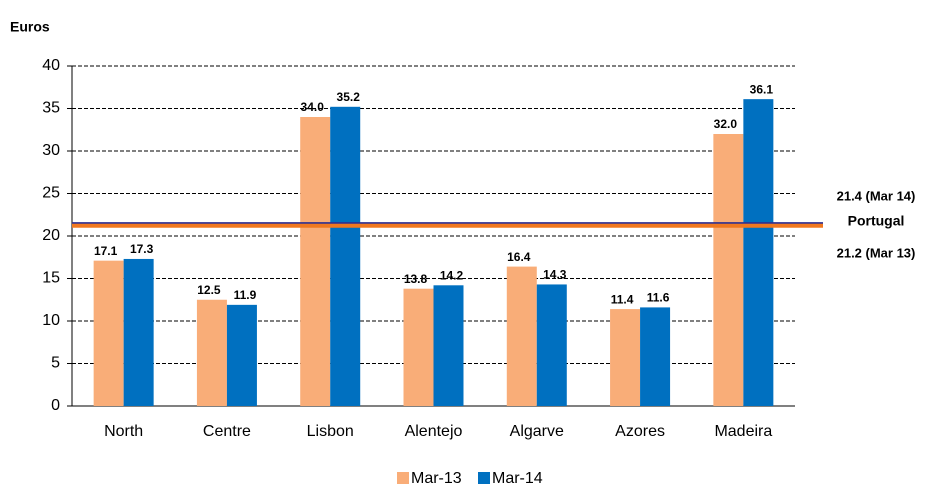 The height and width of the screenshot is (488, 925). What do you see at coordinates (106, 251) in the screenshot?
I see `value-label: 17.1` at bounding box center [106, 251].